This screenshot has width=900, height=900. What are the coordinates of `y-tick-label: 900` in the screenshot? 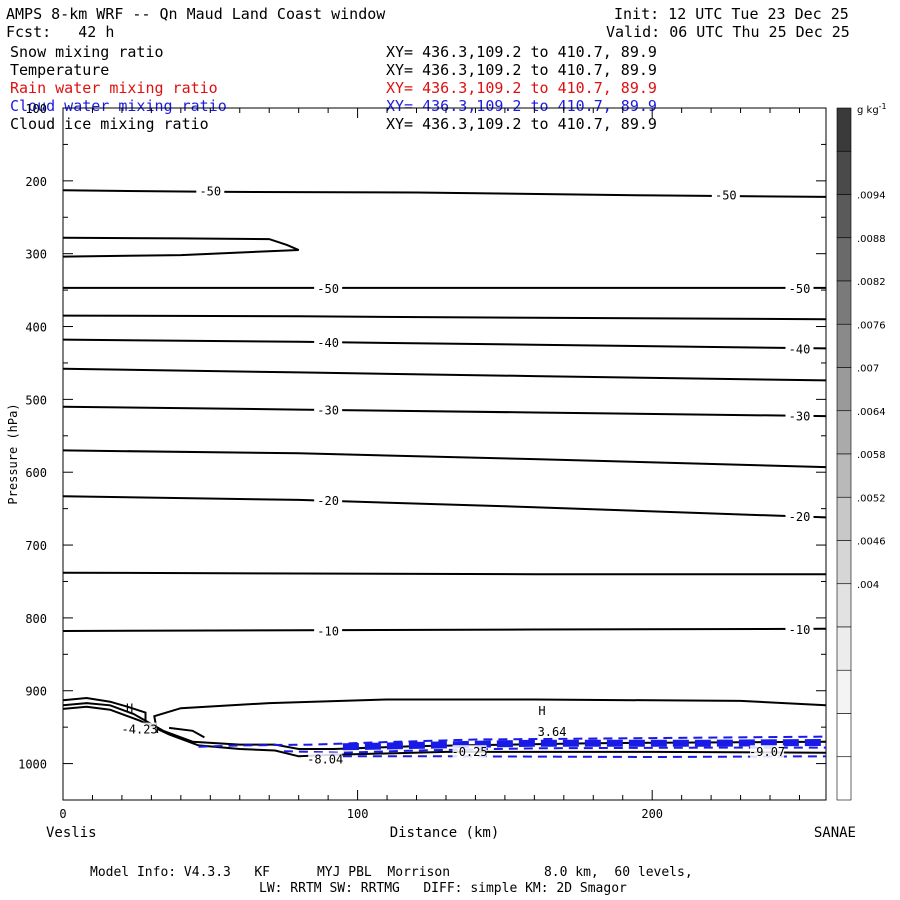 It's located at (36, 692).